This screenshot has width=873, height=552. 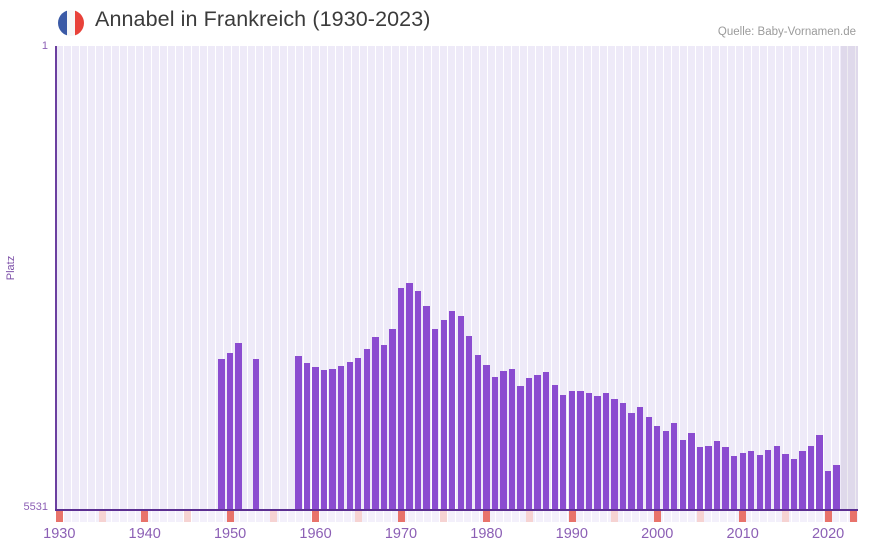 What do you see at coordinates (512, 440) in the screenshot?
I see `bar-1983` at bounding box center [512, 440].